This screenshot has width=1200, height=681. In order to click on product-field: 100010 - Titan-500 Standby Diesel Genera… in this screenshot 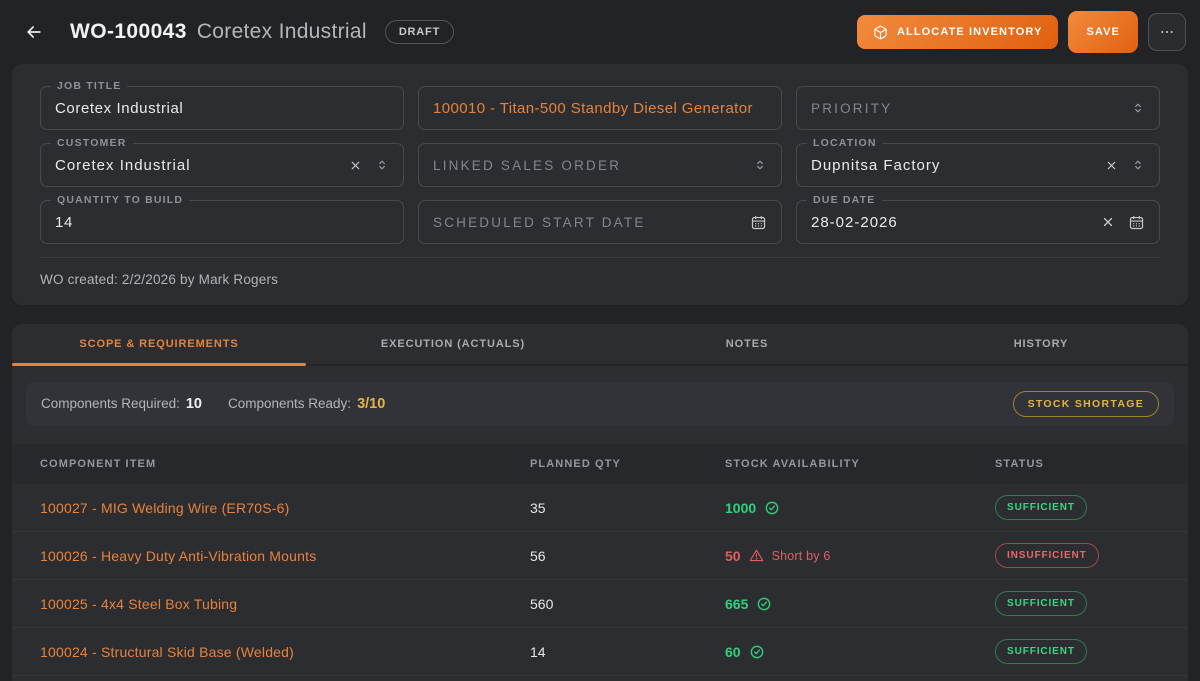, I will do `click(600, 108)`.